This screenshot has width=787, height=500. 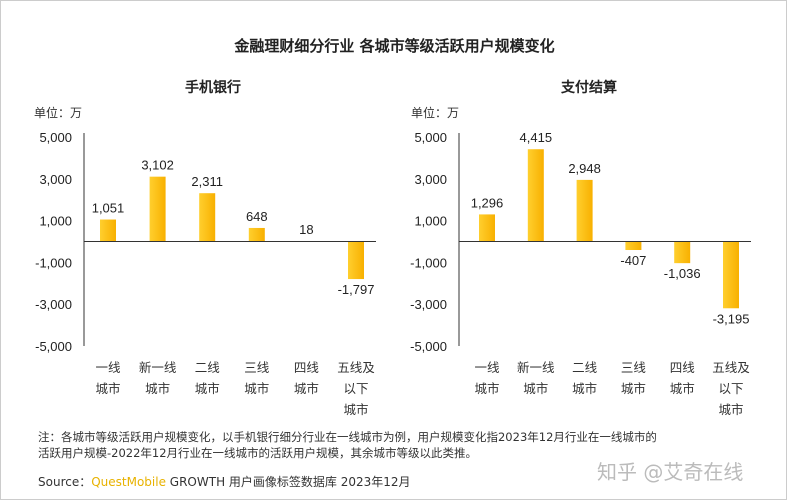 I want to click on data-label: -3,195, so click(x=731, y=318).